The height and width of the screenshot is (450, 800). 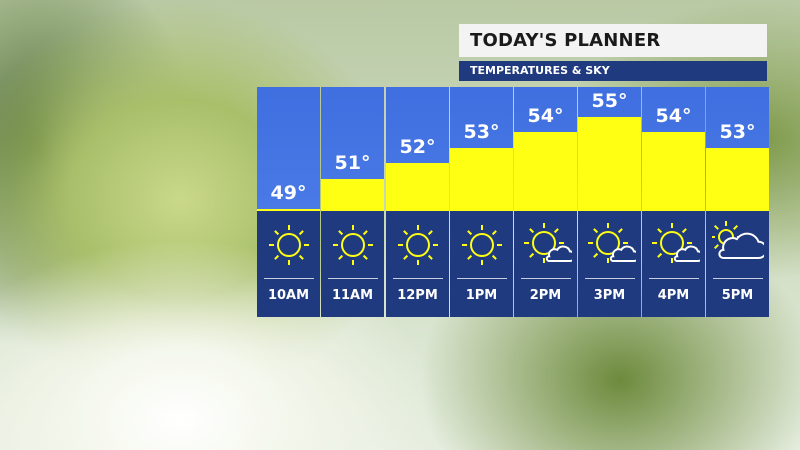 I want to click on hour-column: 53° 5PM, so click(x=737, y=202).